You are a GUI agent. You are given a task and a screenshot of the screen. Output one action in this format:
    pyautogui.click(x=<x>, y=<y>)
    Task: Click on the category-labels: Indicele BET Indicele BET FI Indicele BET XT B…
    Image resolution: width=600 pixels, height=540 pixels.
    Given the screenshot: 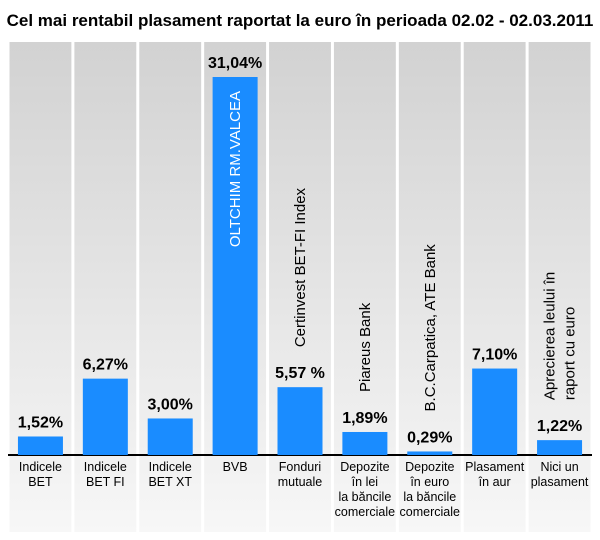 What is the action you would take?
    pyautogui.click(x=304, y=489)
    